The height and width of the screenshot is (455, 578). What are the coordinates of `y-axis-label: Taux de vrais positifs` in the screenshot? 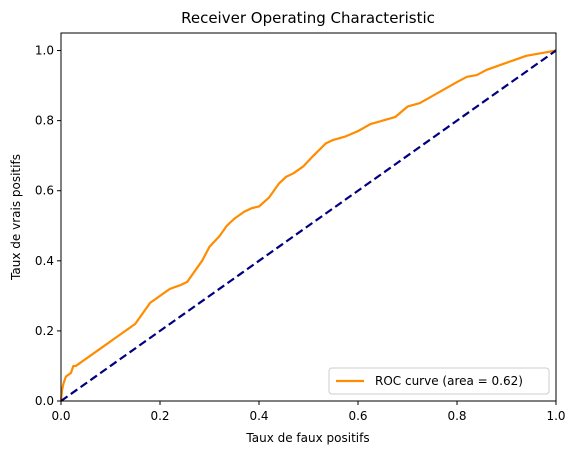 It's located at (16, 217).